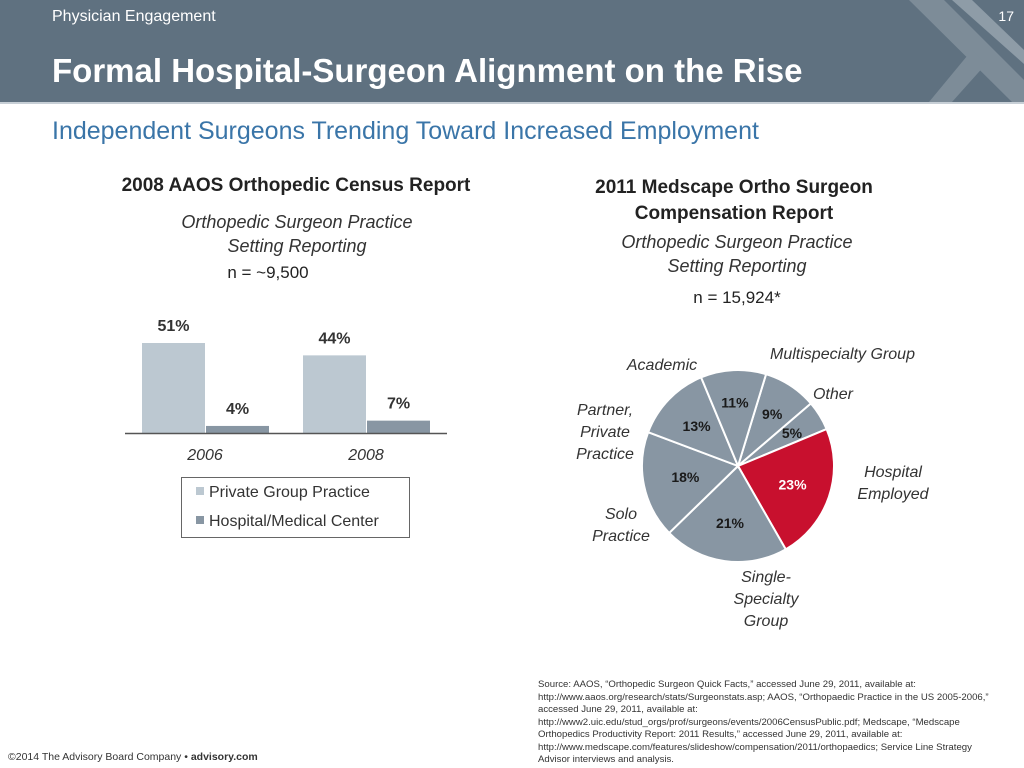  Describe the element at coordinates (734, 187) in the screenshot. I see `right-chart-heading-line1: 2011 Medscape Ortho Surgeon` at that location.